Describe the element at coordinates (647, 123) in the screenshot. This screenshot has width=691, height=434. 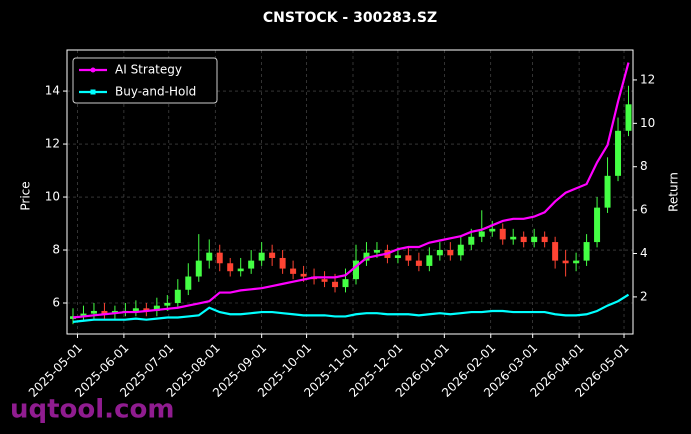
I see `y2-tick-label: 10` at that location.